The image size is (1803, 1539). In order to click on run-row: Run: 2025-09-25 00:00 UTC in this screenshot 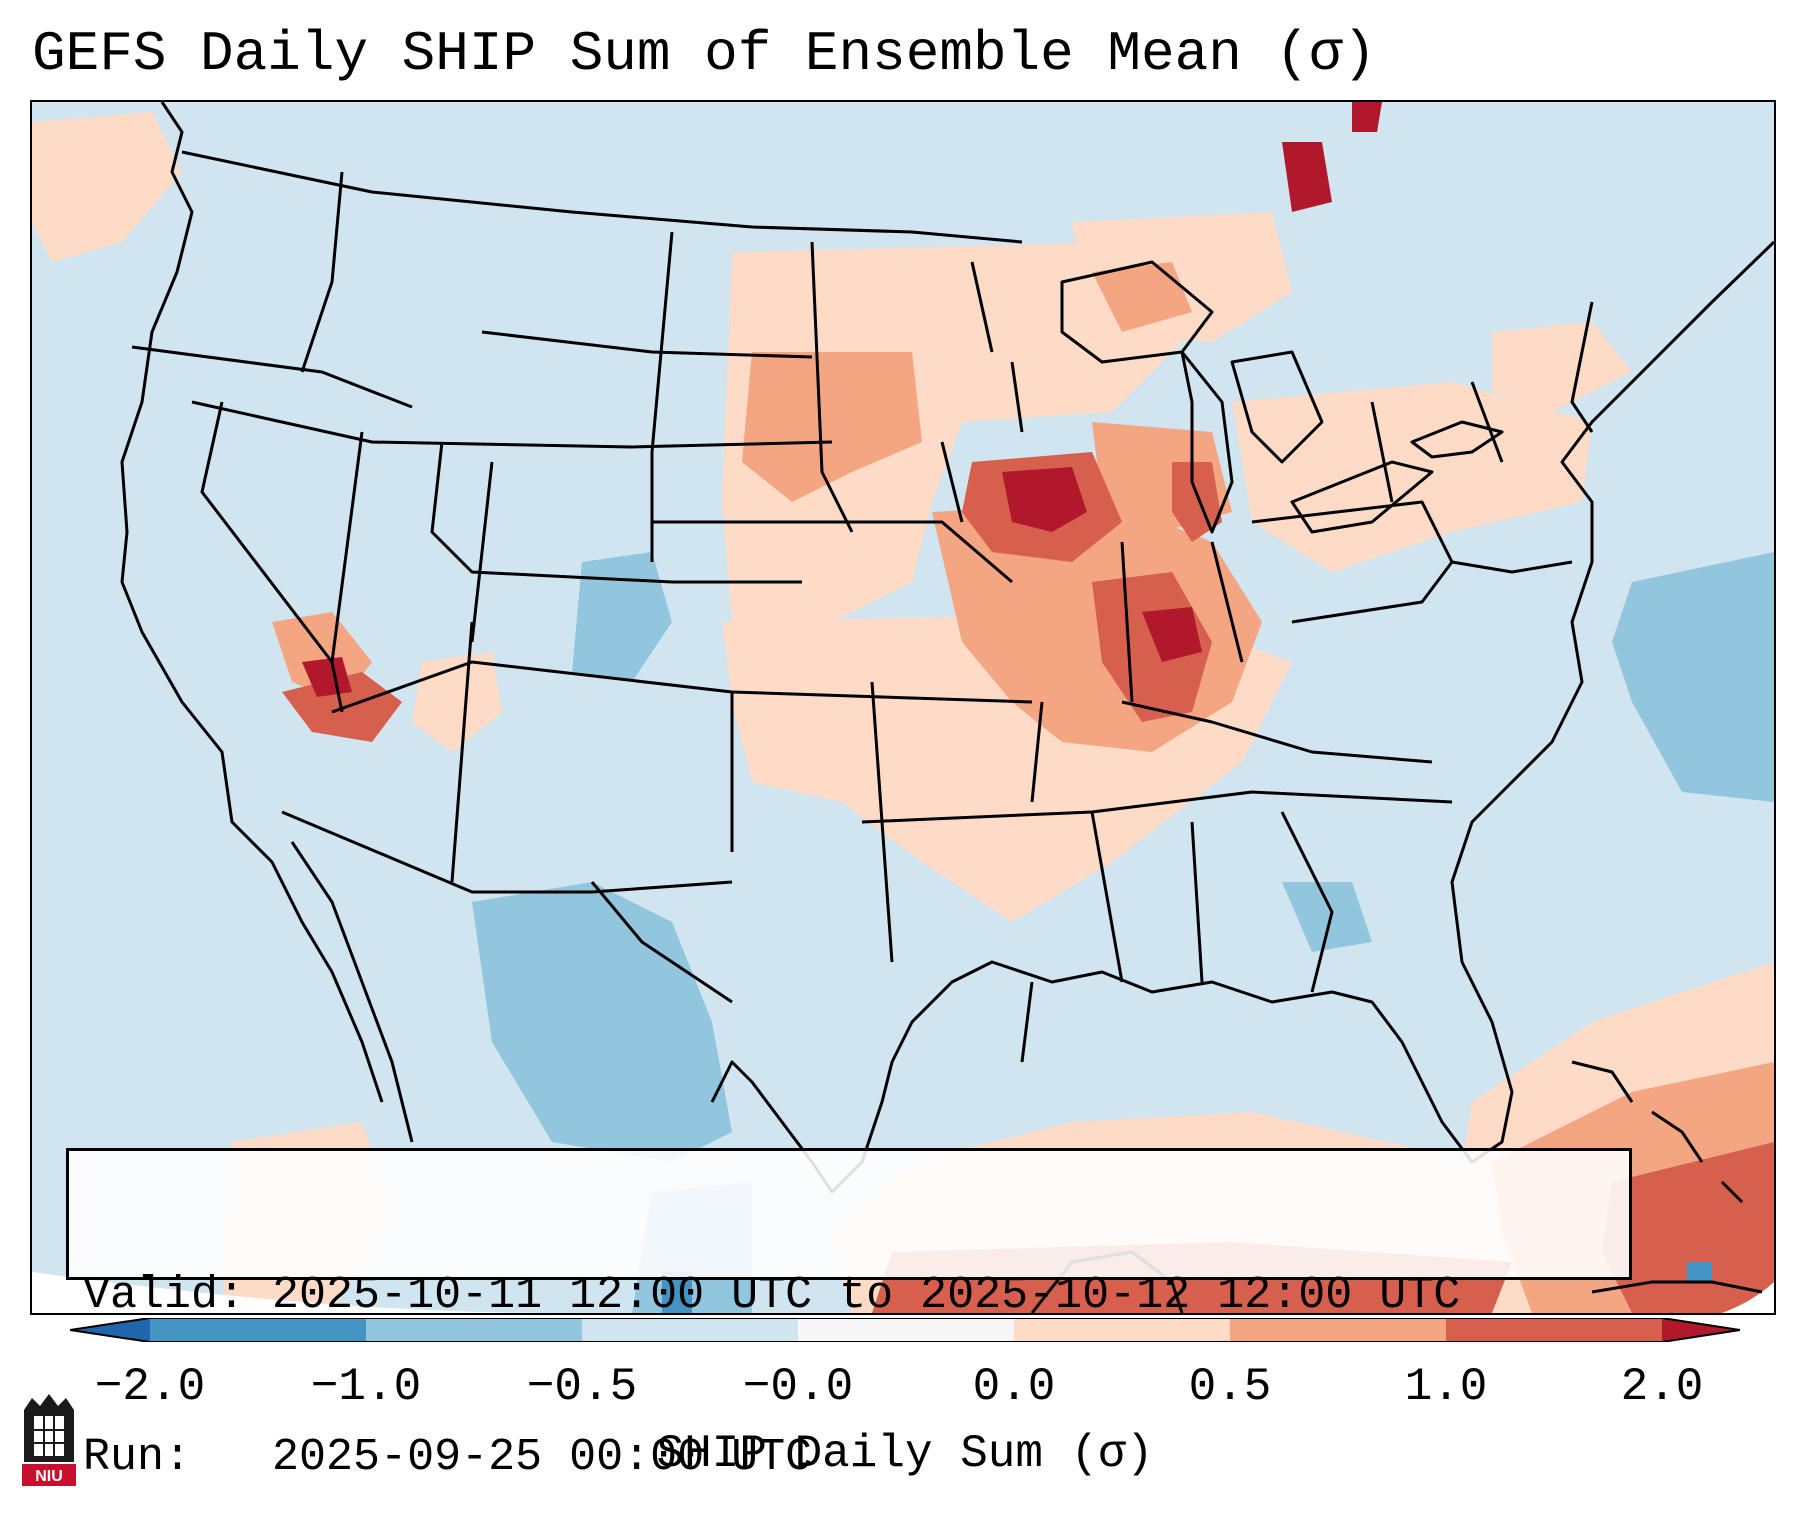, I will do `click(849, 1458)`.